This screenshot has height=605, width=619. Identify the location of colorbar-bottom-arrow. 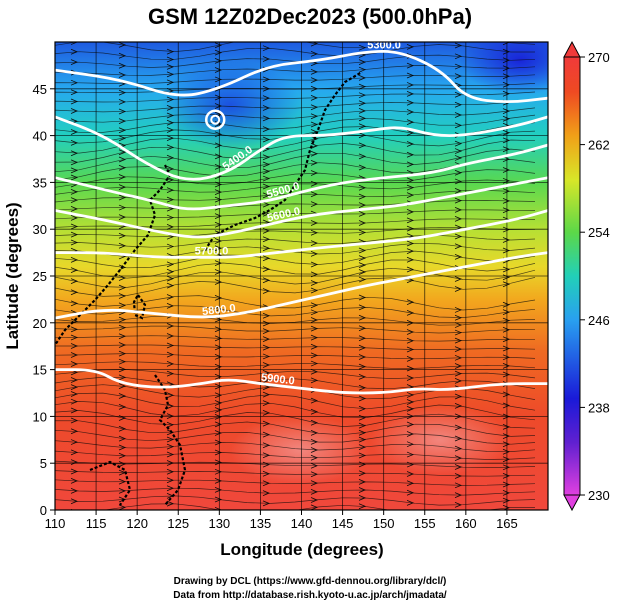
(572, 503).